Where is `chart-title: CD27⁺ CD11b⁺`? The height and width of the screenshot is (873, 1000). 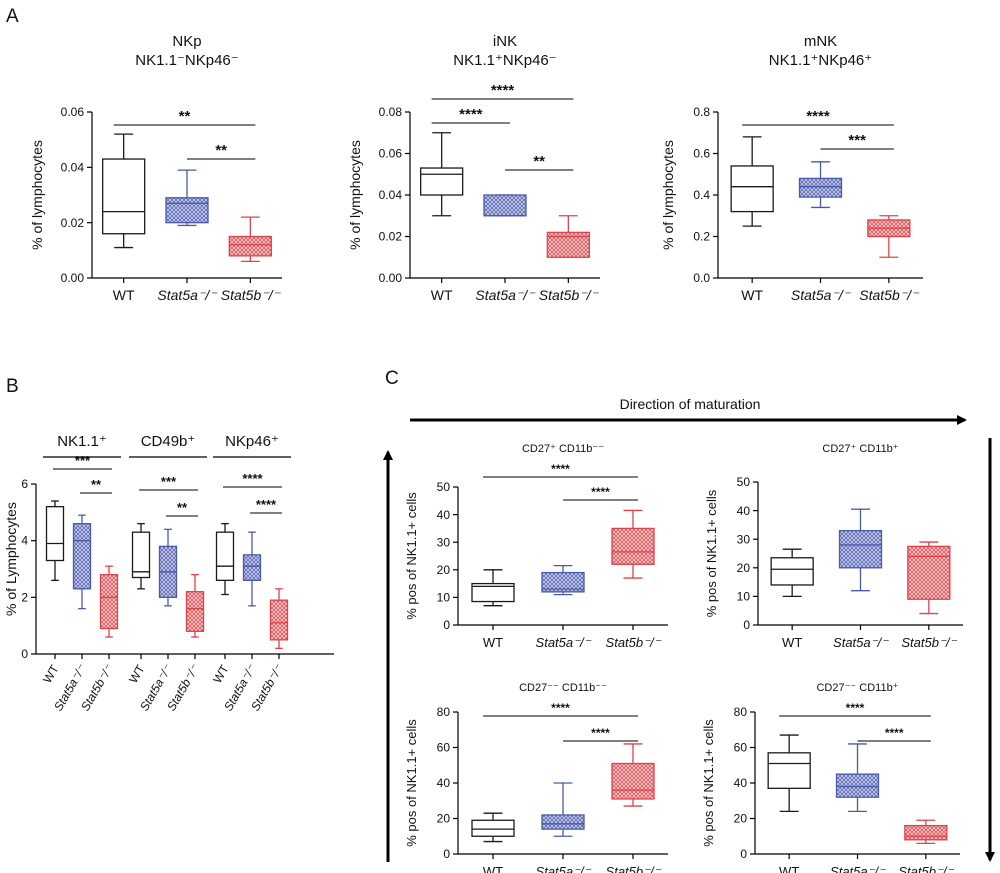
chart-title: CD27⁺ CD11b⁺ is located at coordinates (860, 449).